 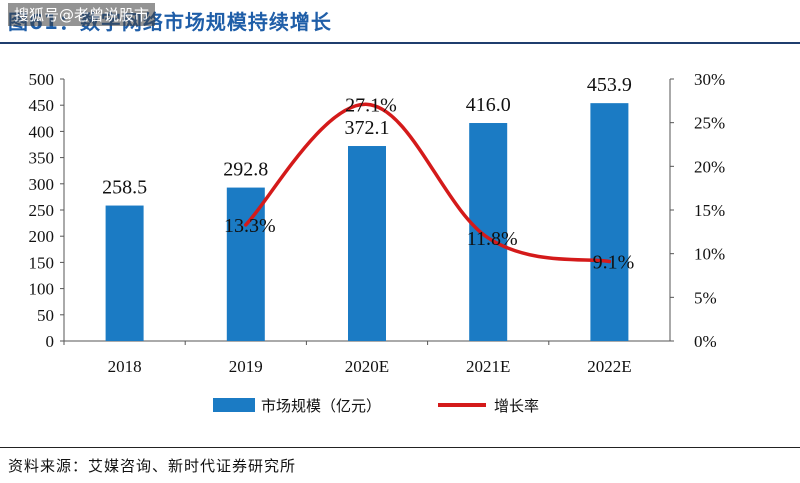 What do you see at coordinates (321, 406) in the screenshot?
I see `legend-bar-label: 市场规模（亿元）` at bounding box center [321, 406].